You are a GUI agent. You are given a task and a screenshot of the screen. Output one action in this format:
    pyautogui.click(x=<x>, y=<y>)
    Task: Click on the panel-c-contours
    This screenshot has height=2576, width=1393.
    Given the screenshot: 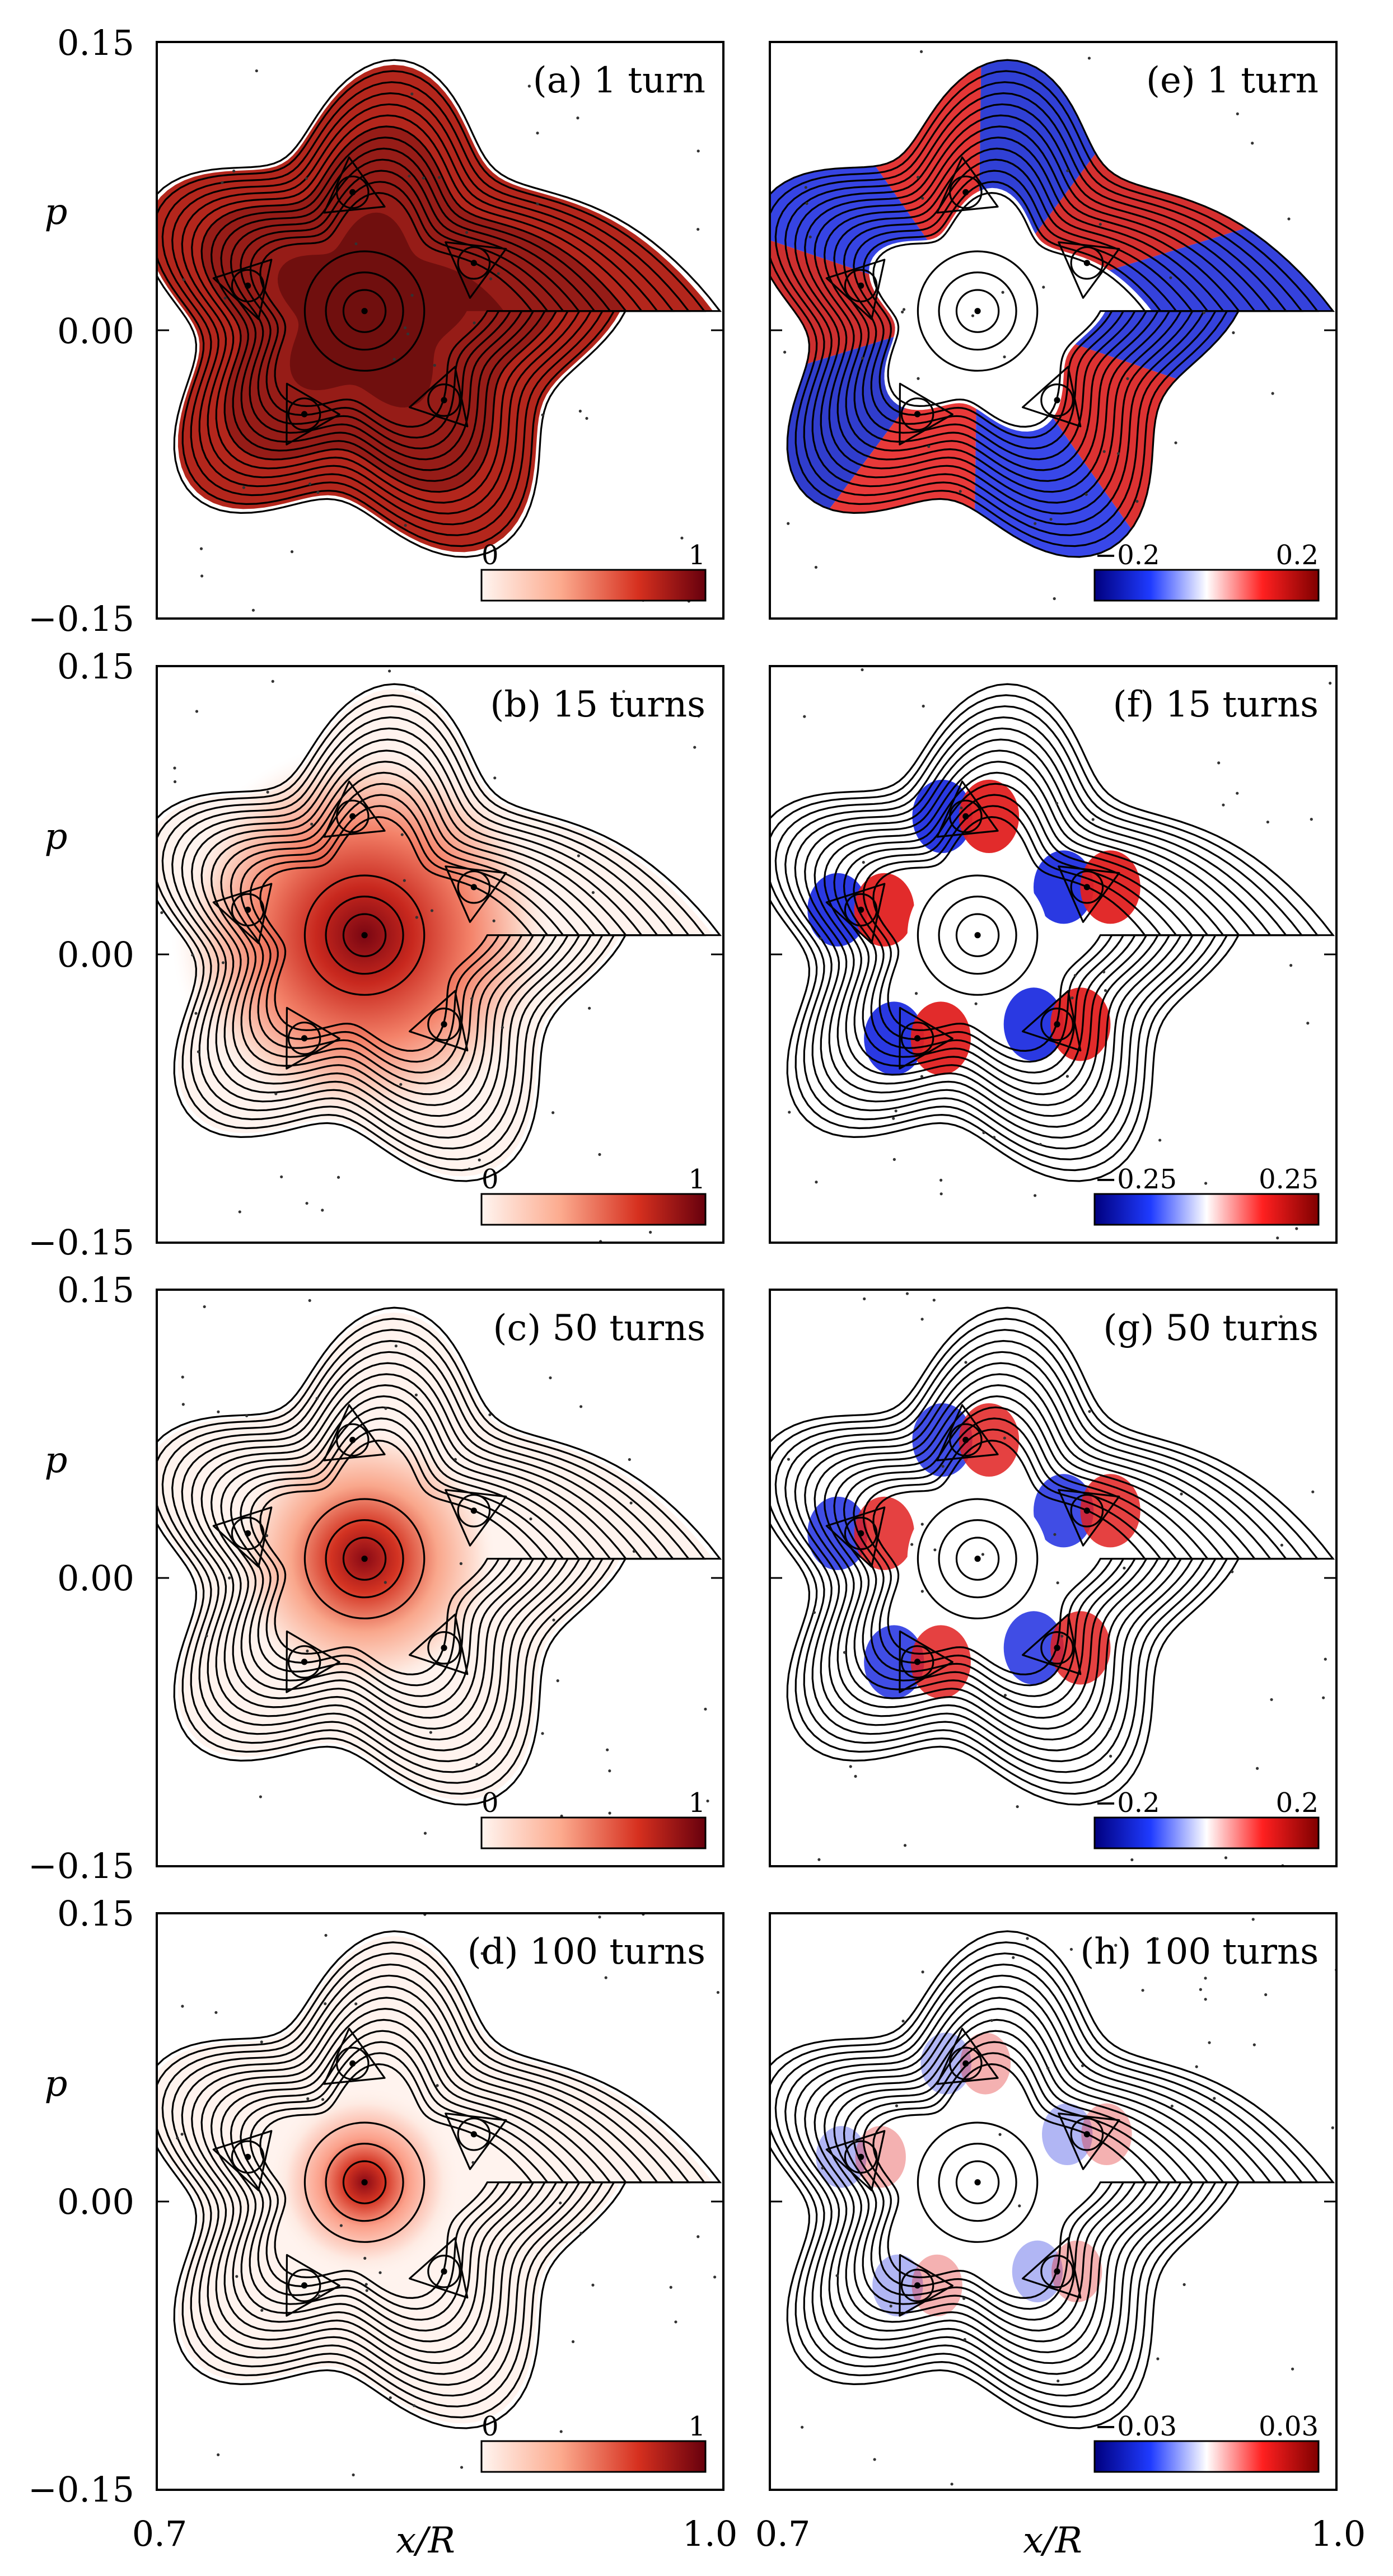 What is the action you would take?
    pyautogui.click(x=440, y=1556)
    